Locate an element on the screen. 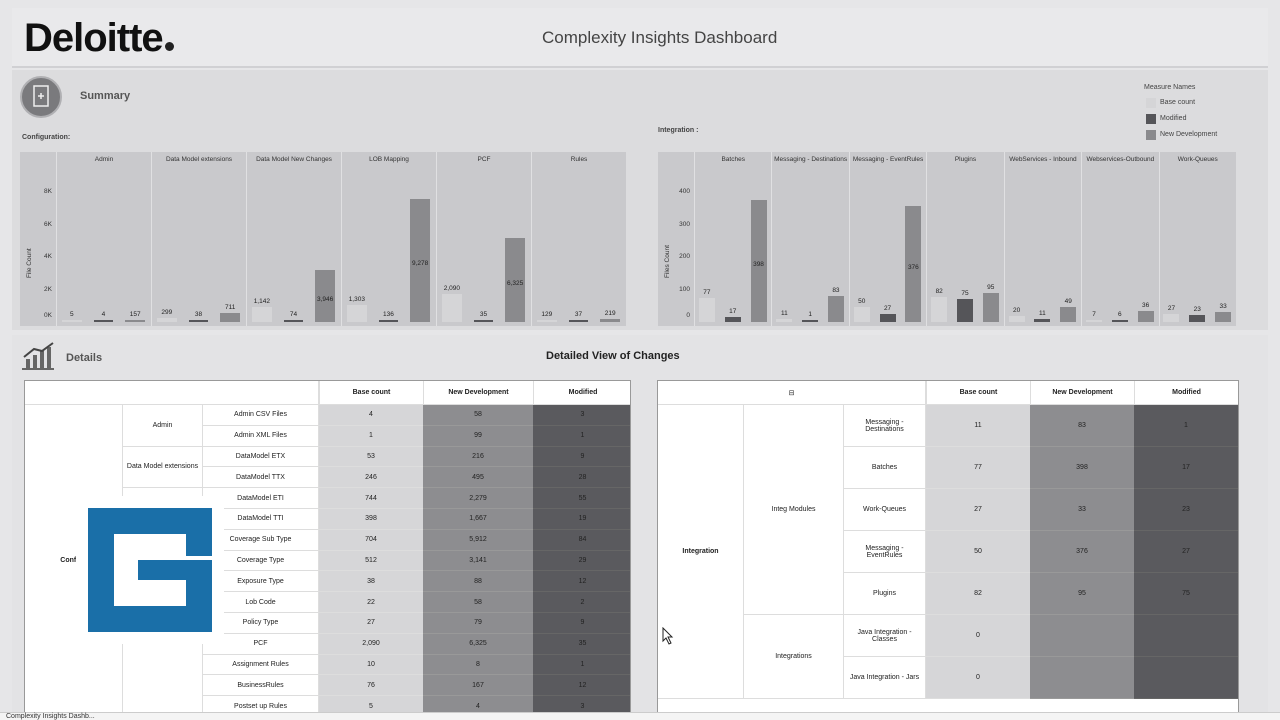 The height and width of the screenshot is (720, 1280). cell-base-count: 50 is located at coordinates (978, 552).